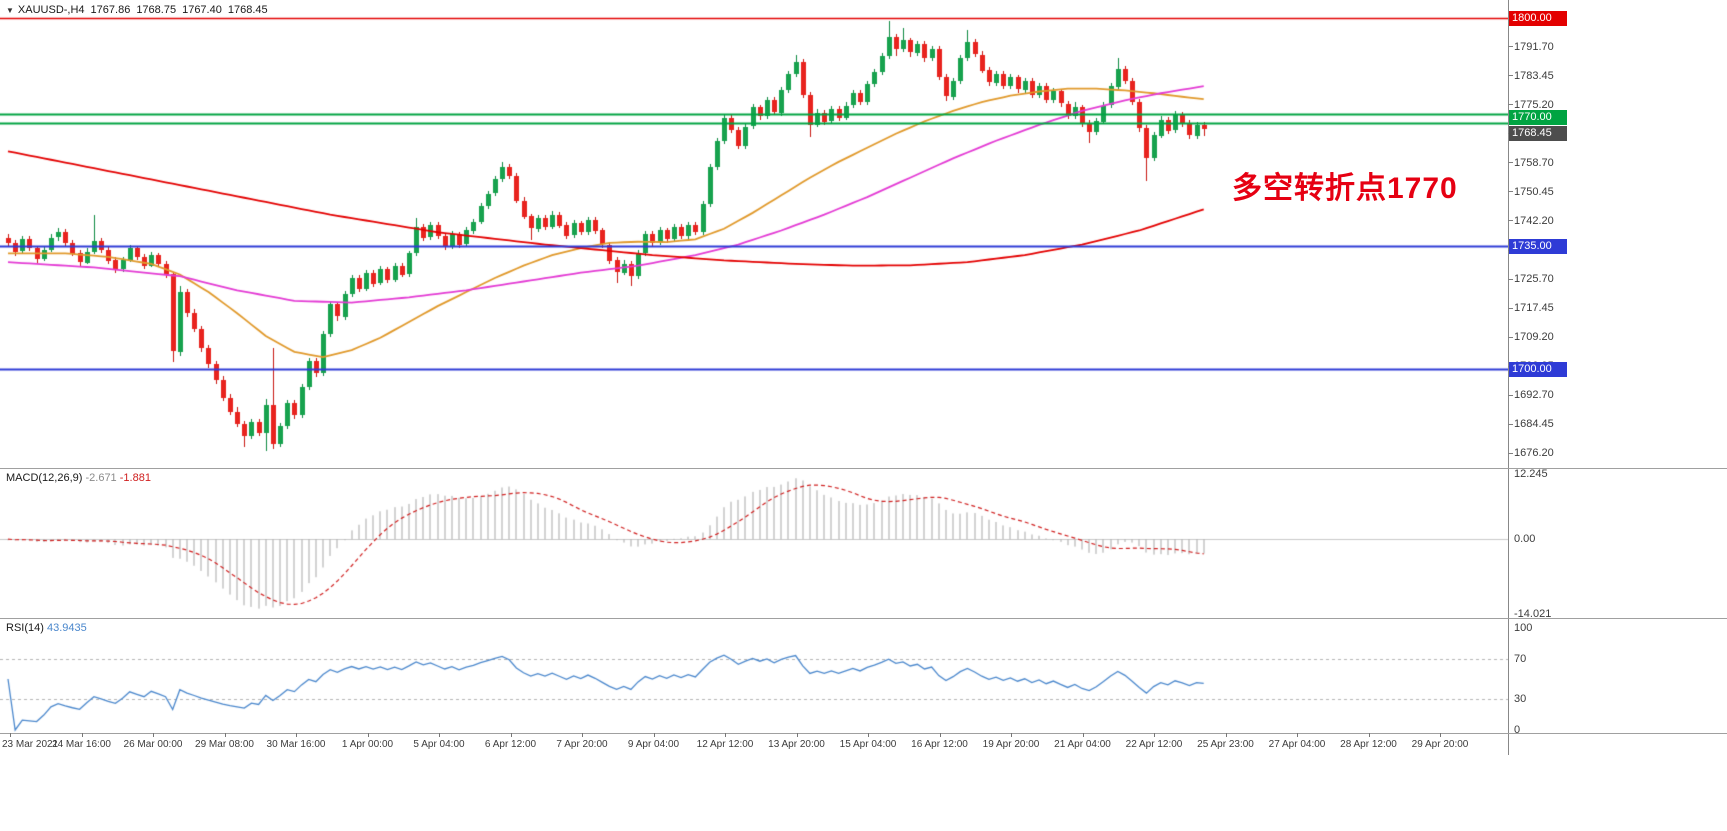 The height and width of the screenshot is (831, 1727). I want to click on pane-divider-price-macd, so click(863, 468).